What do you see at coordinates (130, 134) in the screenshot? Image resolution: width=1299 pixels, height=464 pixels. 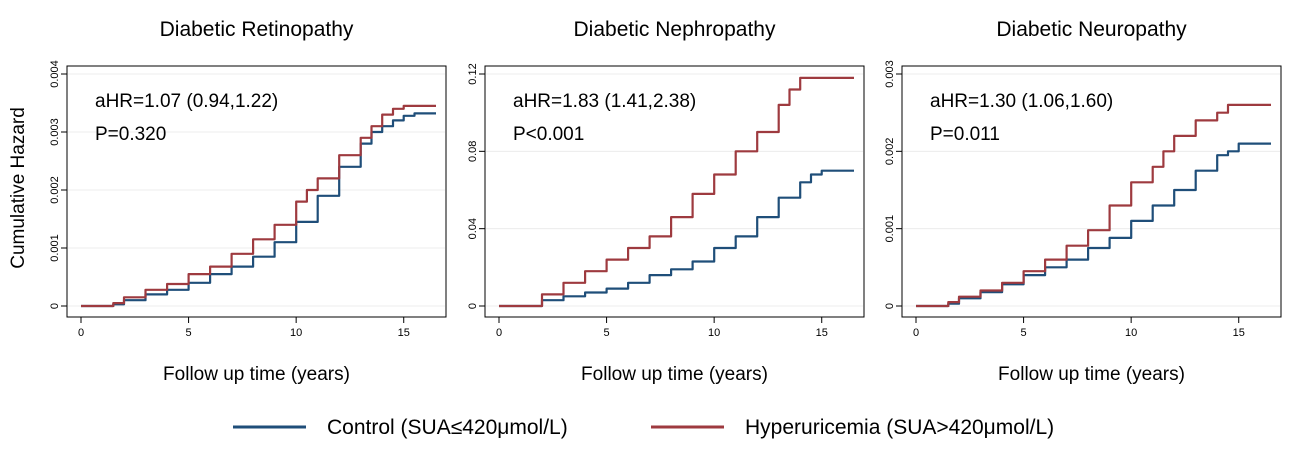 I see `annotation-text: P=0.320` at bounding box center [130, 134].